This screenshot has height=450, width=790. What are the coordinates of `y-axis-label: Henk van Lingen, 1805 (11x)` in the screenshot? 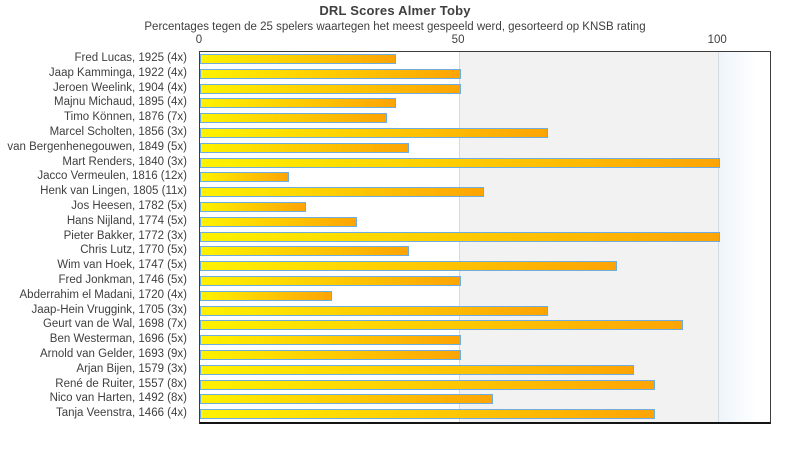 It's located at (113, 191).